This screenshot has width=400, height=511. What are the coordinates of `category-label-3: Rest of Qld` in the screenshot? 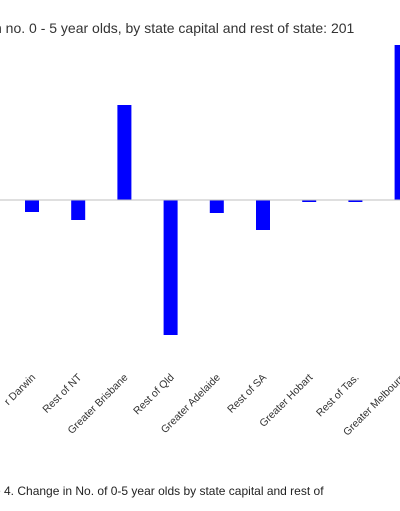 It's located at (154, 395).